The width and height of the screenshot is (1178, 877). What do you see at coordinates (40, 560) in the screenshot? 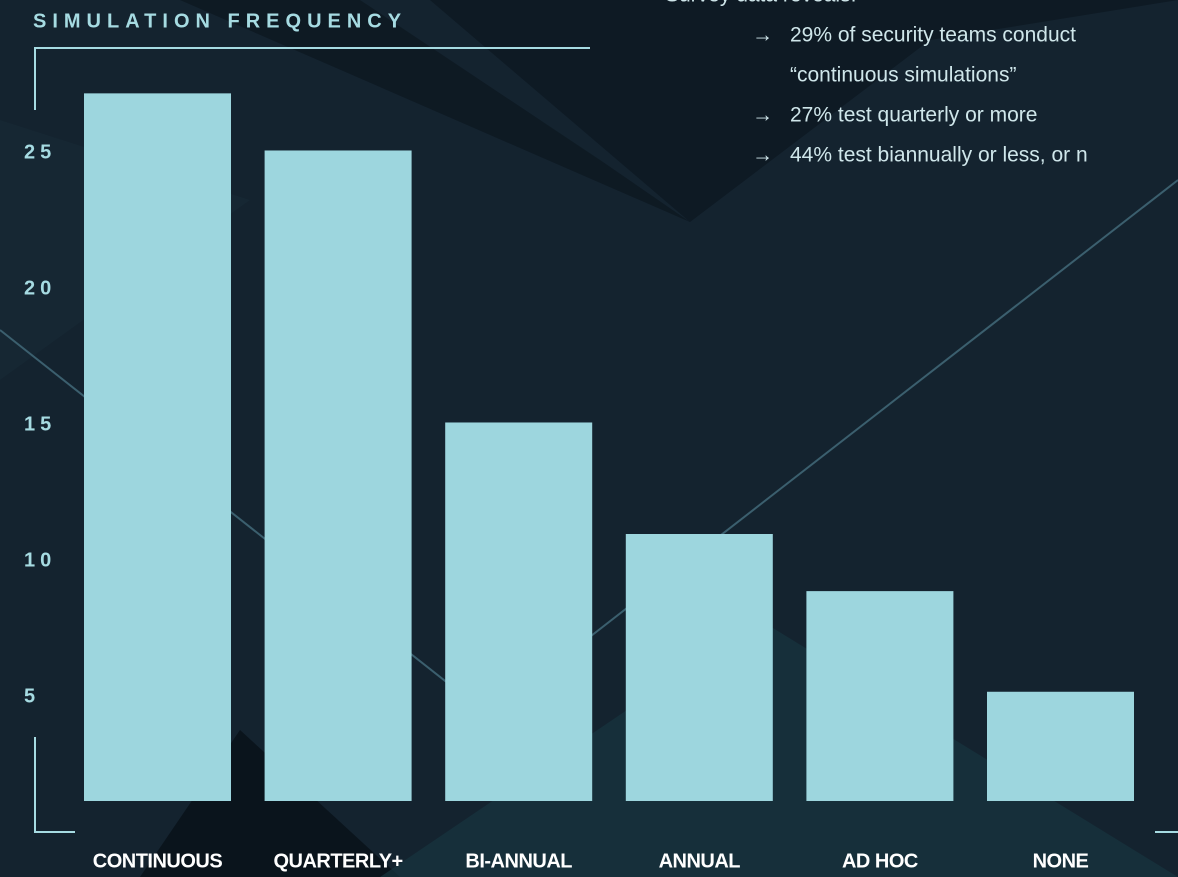
I see `y-tick-label: 10` at bounding box center [40, 560].